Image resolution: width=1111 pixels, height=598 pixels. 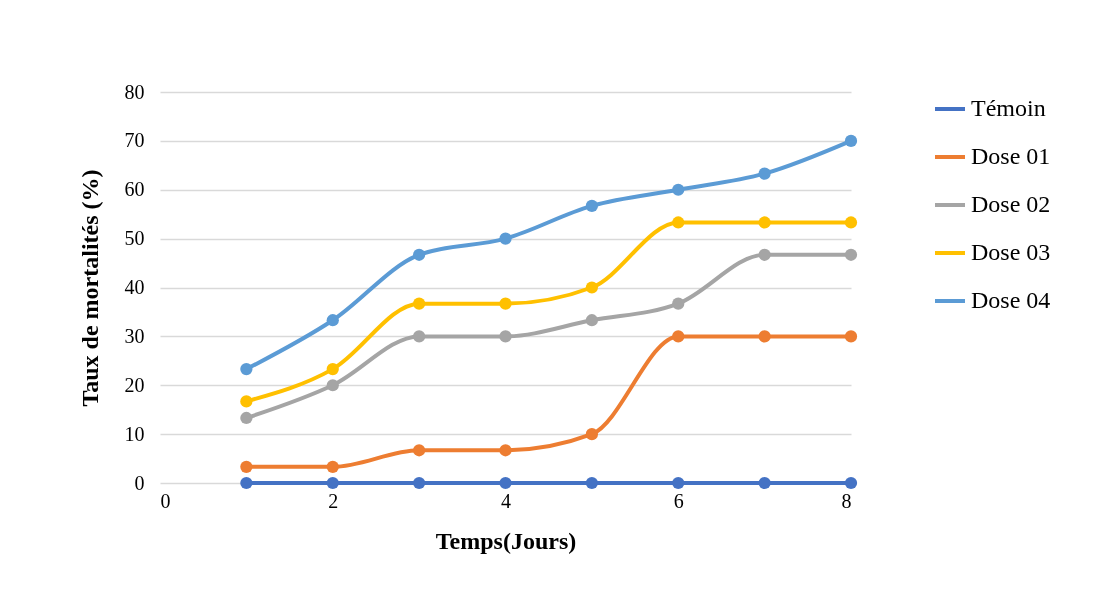 I want to click on x-tick-label: 8, so click(x=846, y=500).